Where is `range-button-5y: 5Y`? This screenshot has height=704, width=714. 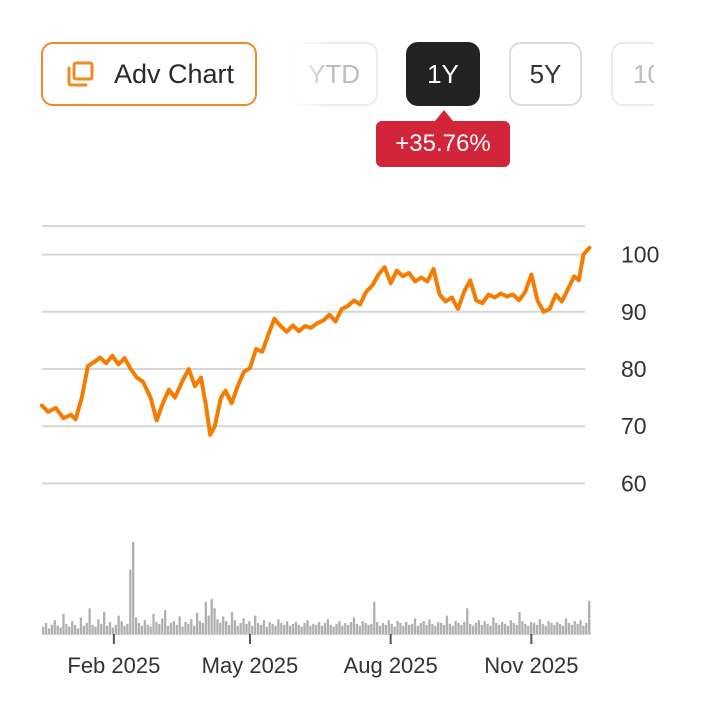 range-button-5y: 5Y is located at coordinates (545, 74).